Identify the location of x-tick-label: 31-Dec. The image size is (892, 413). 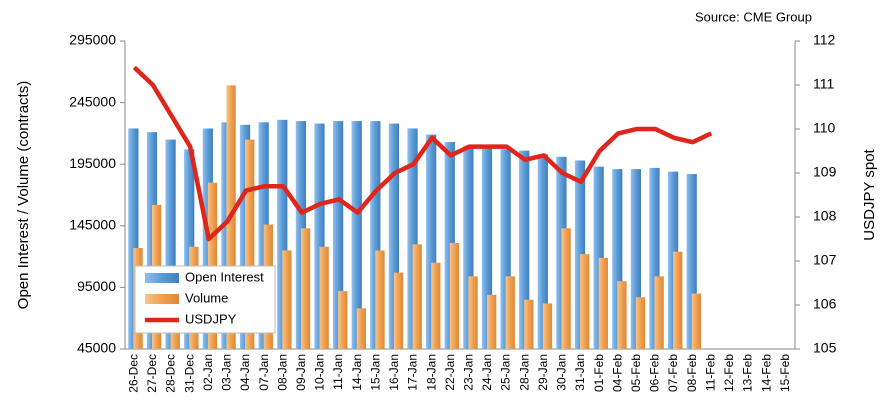
(189, 373).